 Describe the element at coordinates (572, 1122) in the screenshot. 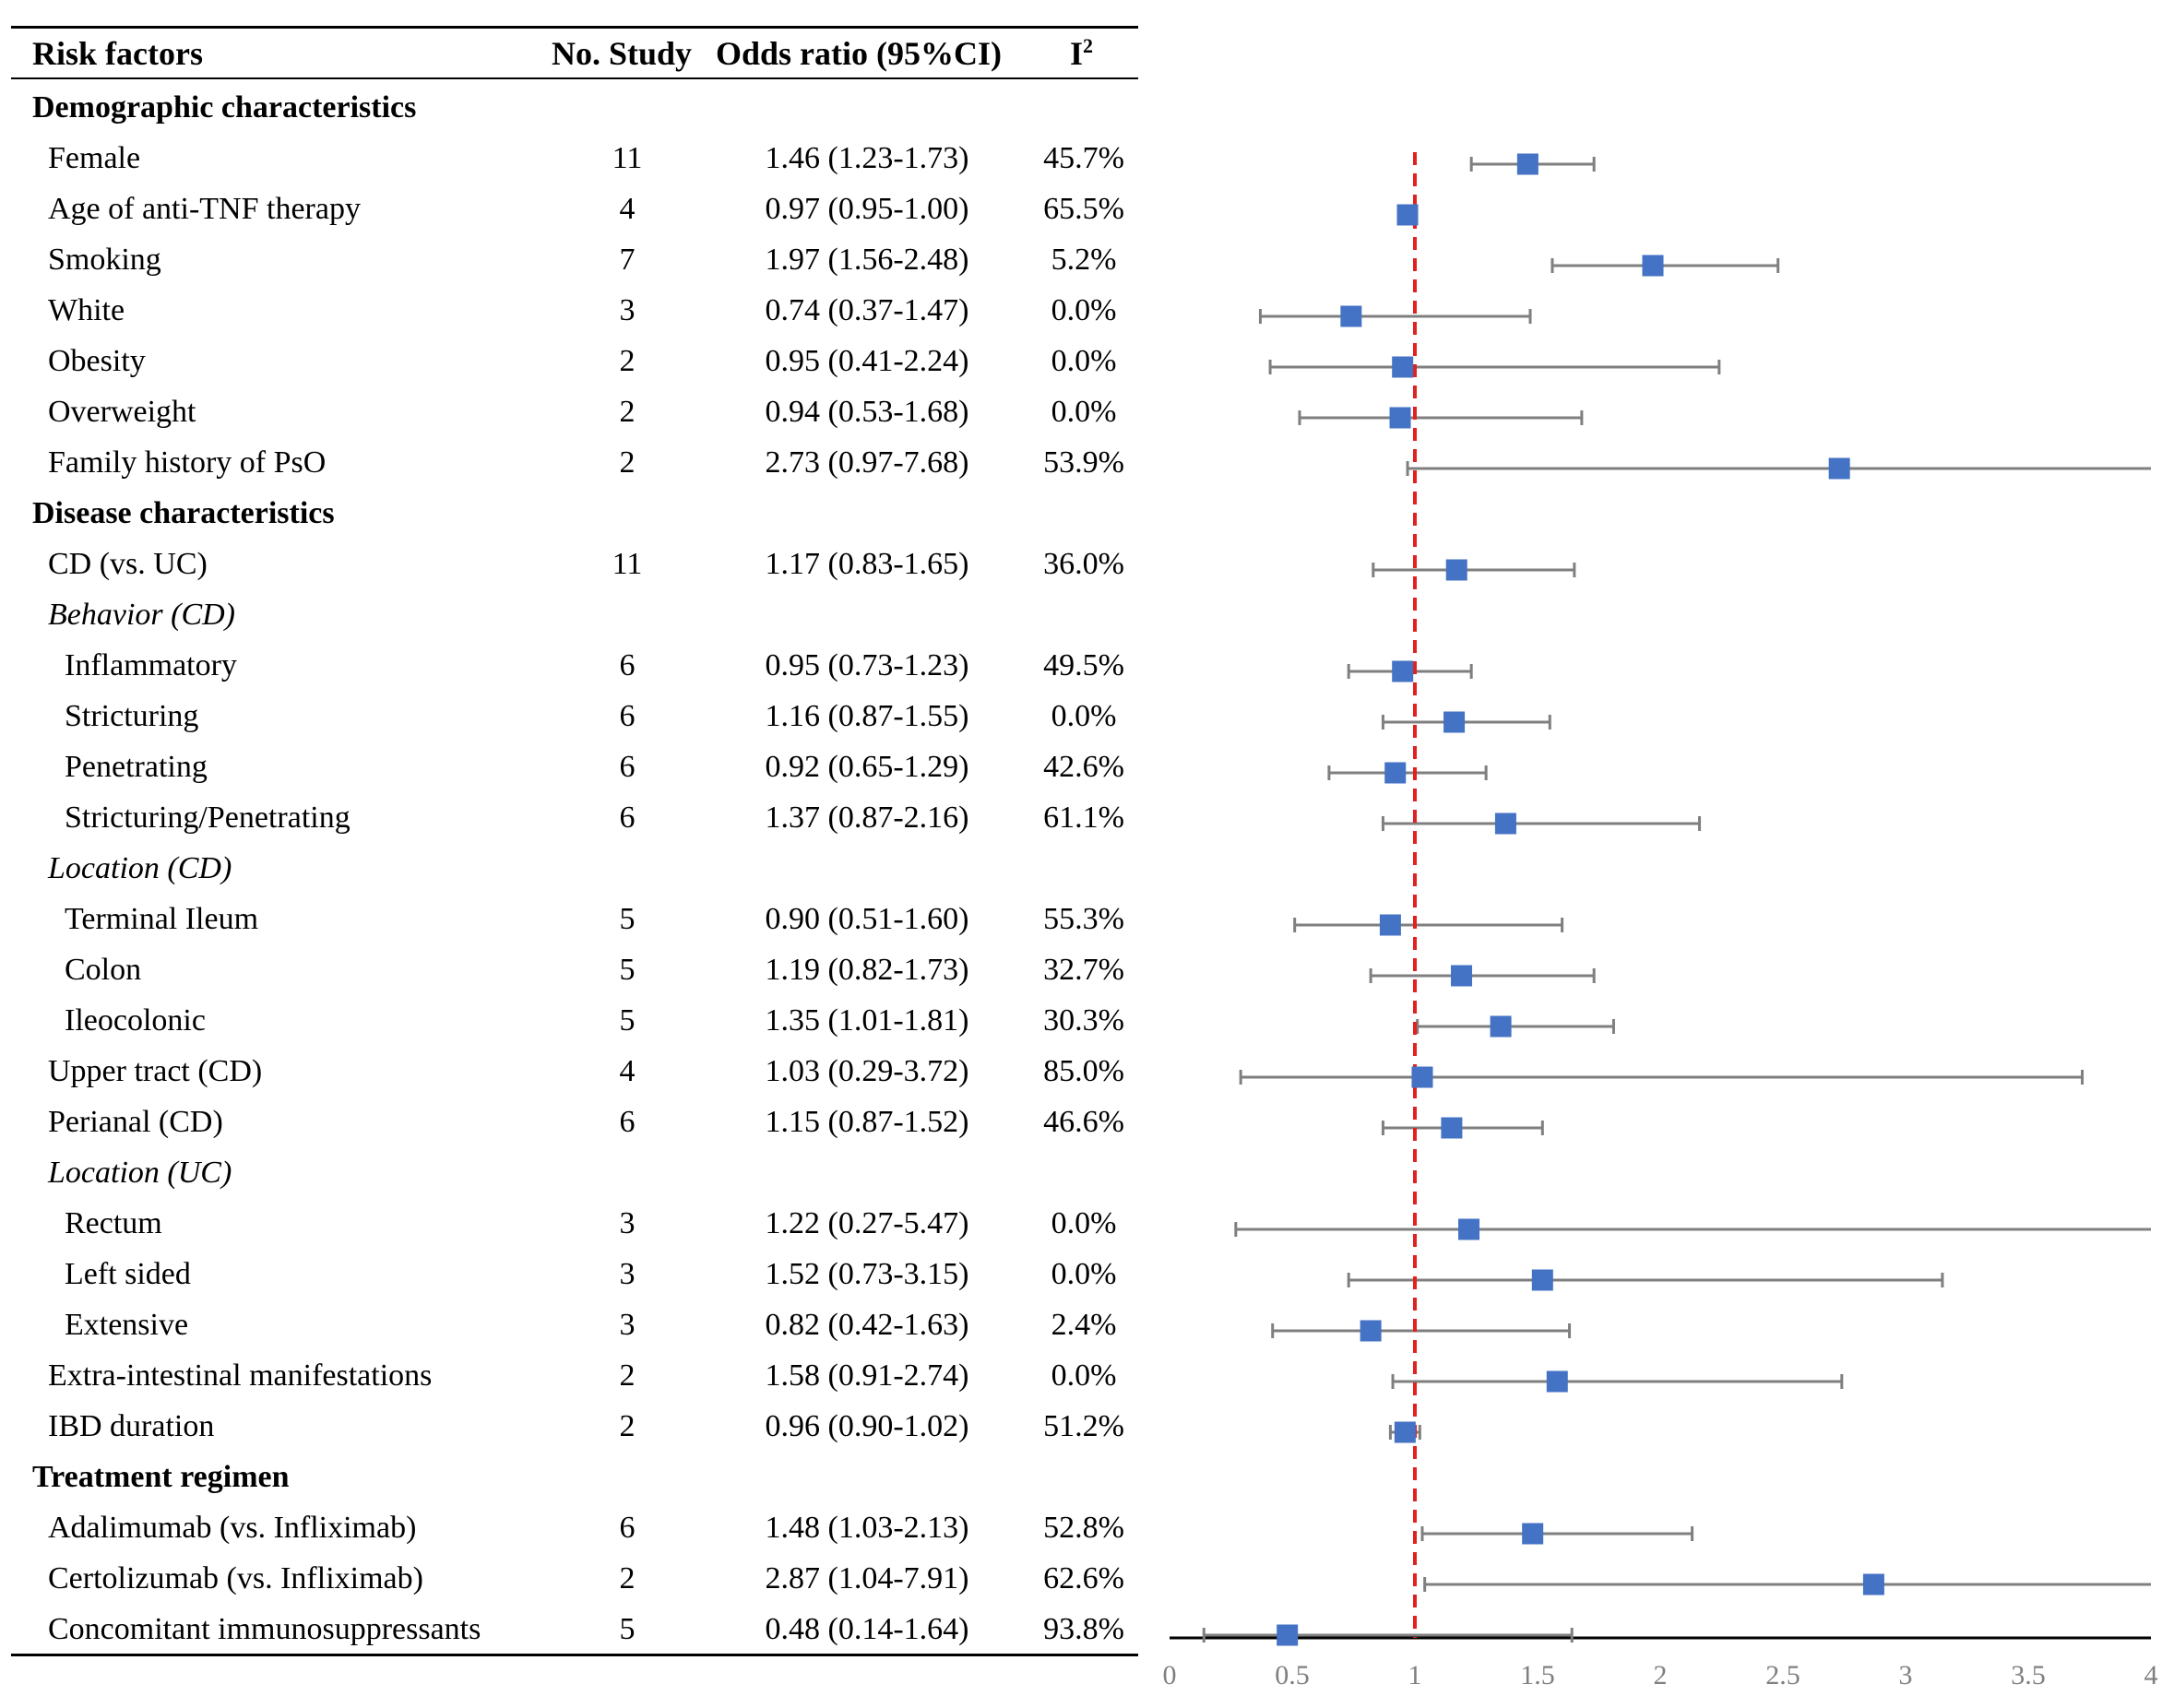

I see `table-row: Perianal (CD) 6 1.15 (0.87-1.52) 46.6%` at that location.